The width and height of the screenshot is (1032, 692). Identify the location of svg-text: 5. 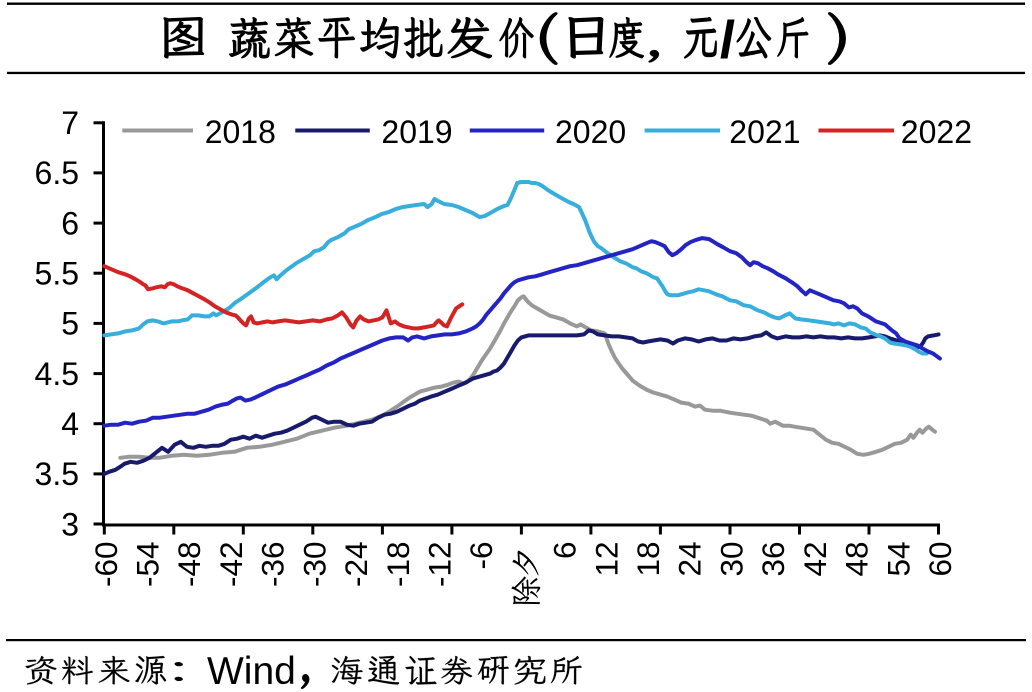
(70, 324).